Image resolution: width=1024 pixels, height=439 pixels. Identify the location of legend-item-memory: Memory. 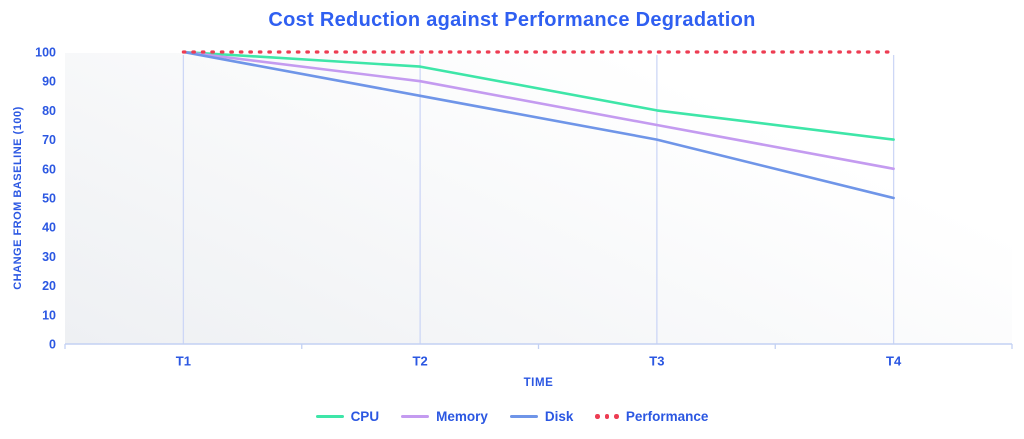
(444, 416).